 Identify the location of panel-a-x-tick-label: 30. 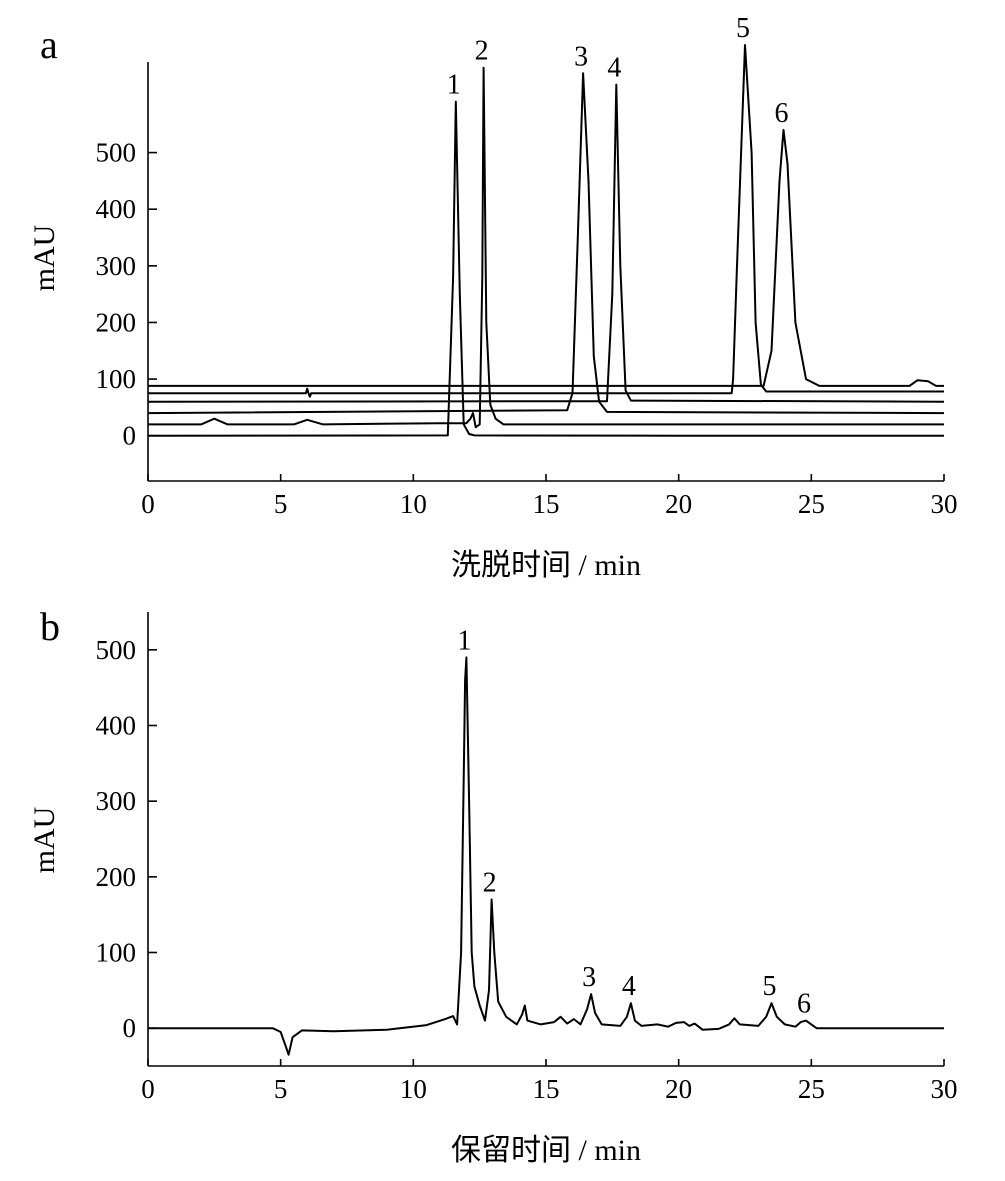
(944, 504).